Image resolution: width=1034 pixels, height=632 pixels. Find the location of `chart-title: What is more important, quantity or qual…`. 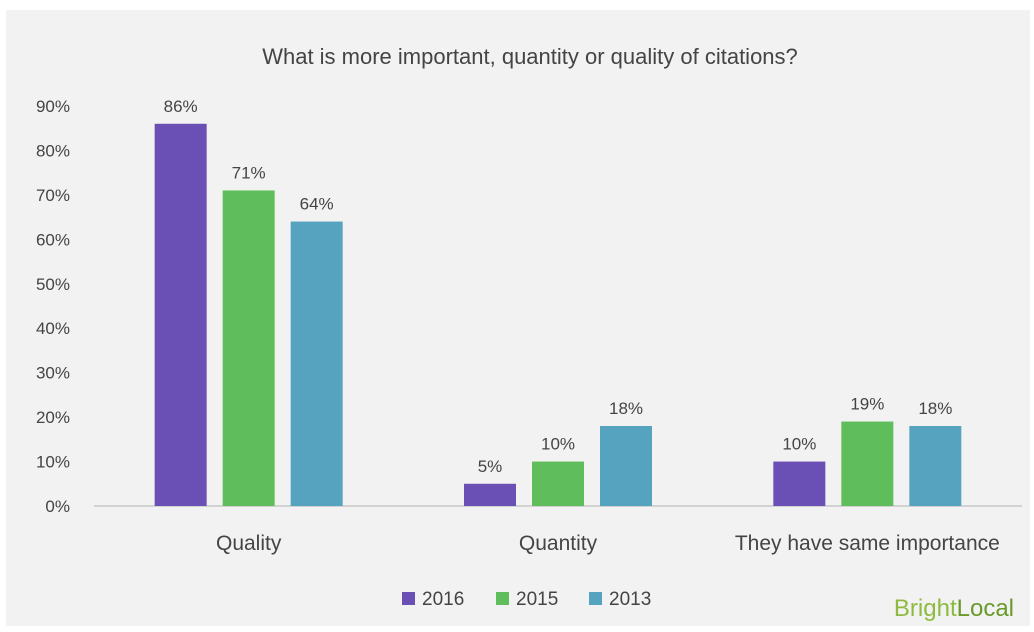

chart-title: What is more important, quantity or qual… is located at coordinates (530, 56).